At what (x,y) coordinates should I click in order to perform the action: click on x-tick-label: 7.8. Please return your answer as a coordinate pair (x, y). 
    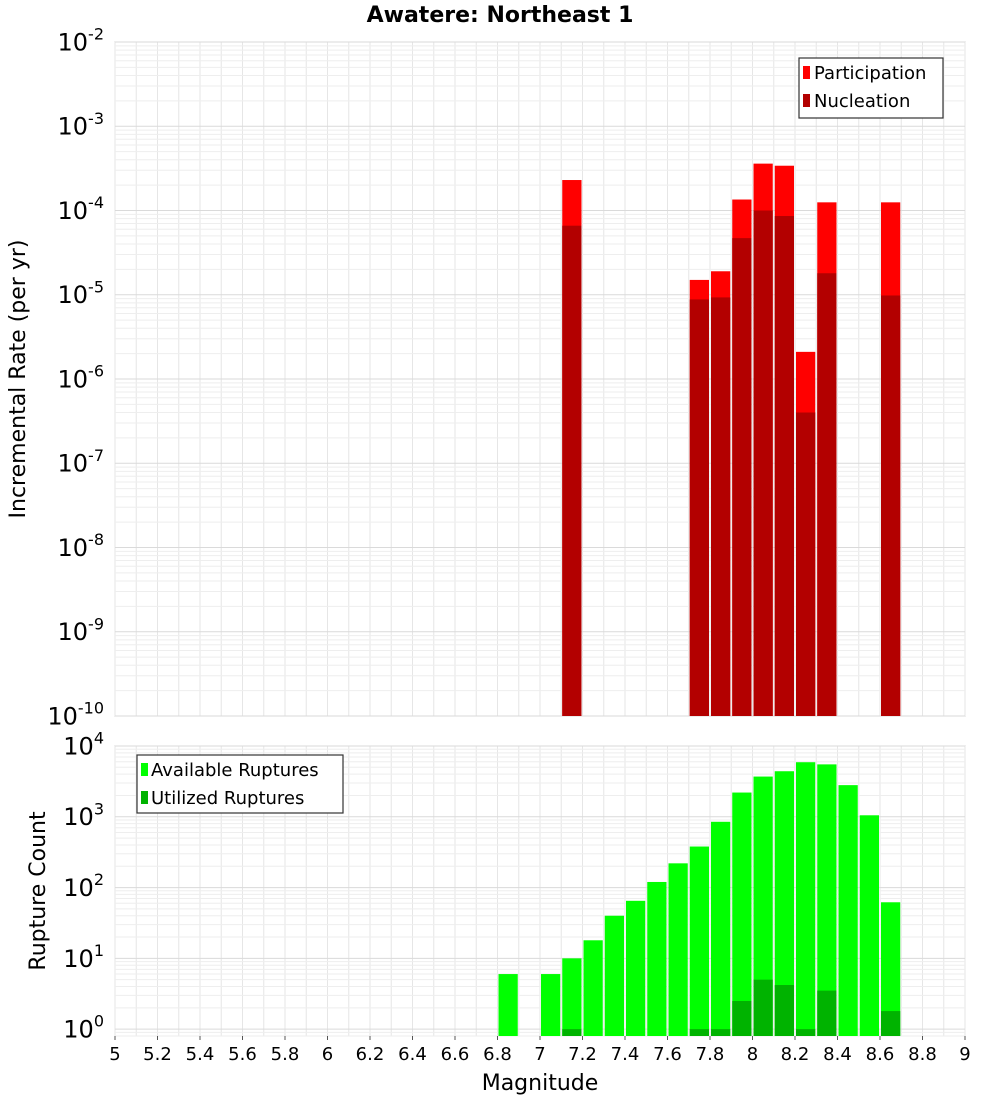
    Looking at the image, I should click on (710, 1054).